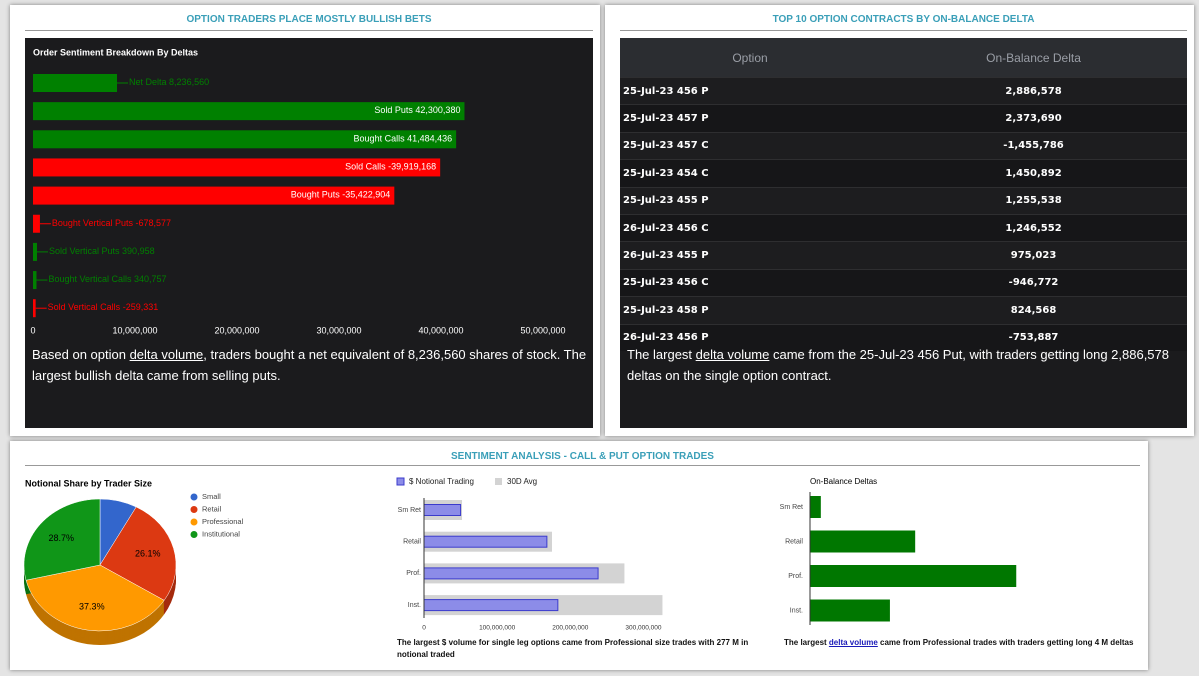  I want to click on x-tick-label: 40,000,000, so click(440, 330).